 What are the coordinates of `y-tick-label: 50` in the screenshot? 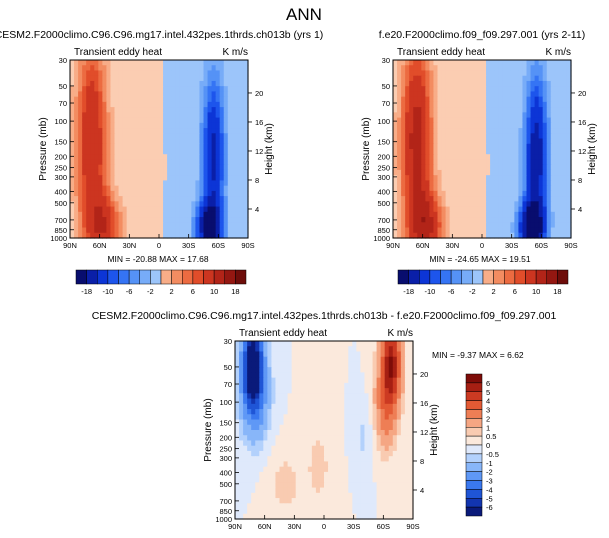 It's located at (386, 86).